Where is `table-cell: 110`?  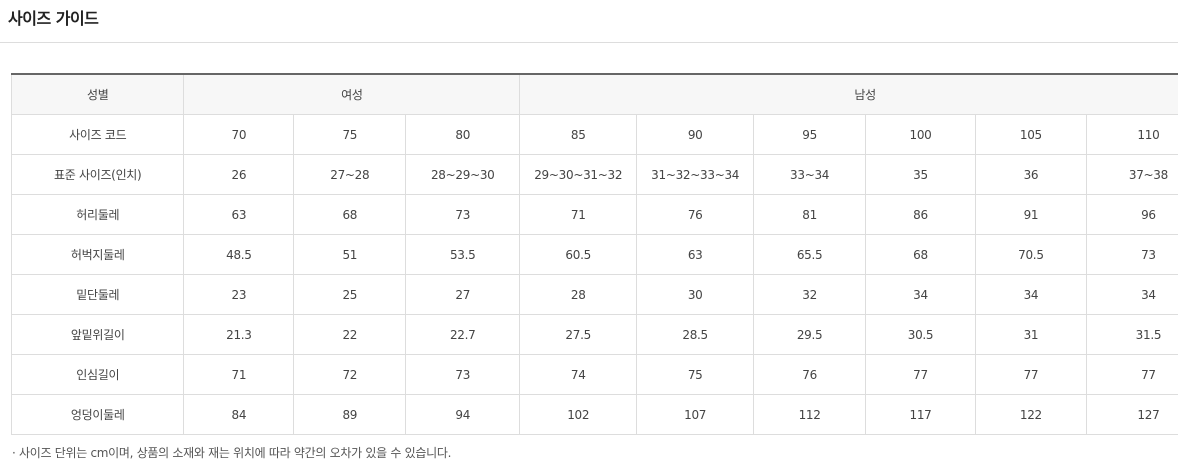
table-cell: 110 is located at coordinates (1131, 134).